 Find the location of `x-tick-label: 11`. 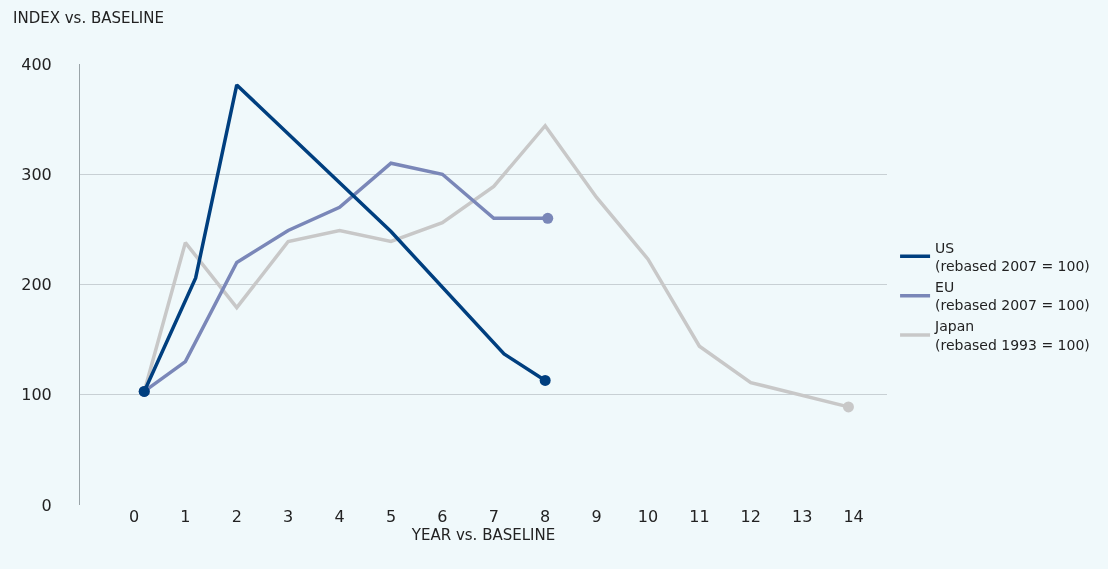

x-tick-label: 11 is located at coordinates (699, 516).